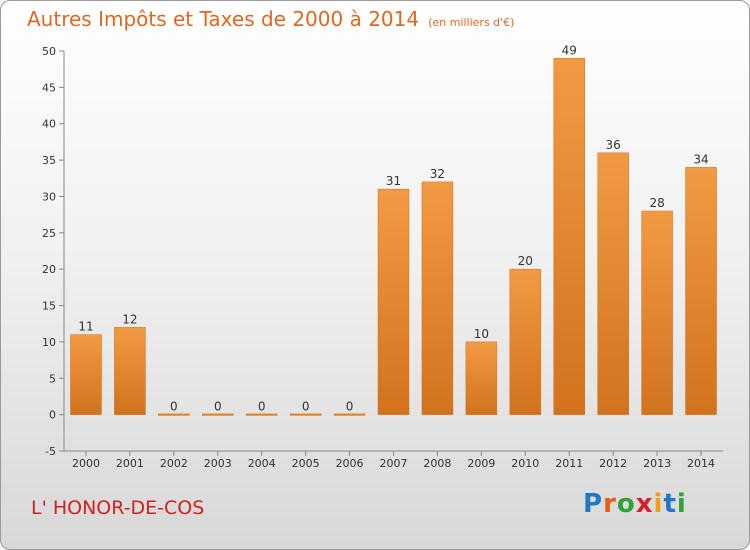 Image resolution: width=750 pixels, height=550 pixels. What do you see at coordinates (393, 181) in the screenshot?
I see `data-label-2007: 31` at bounding box center [393, 181].